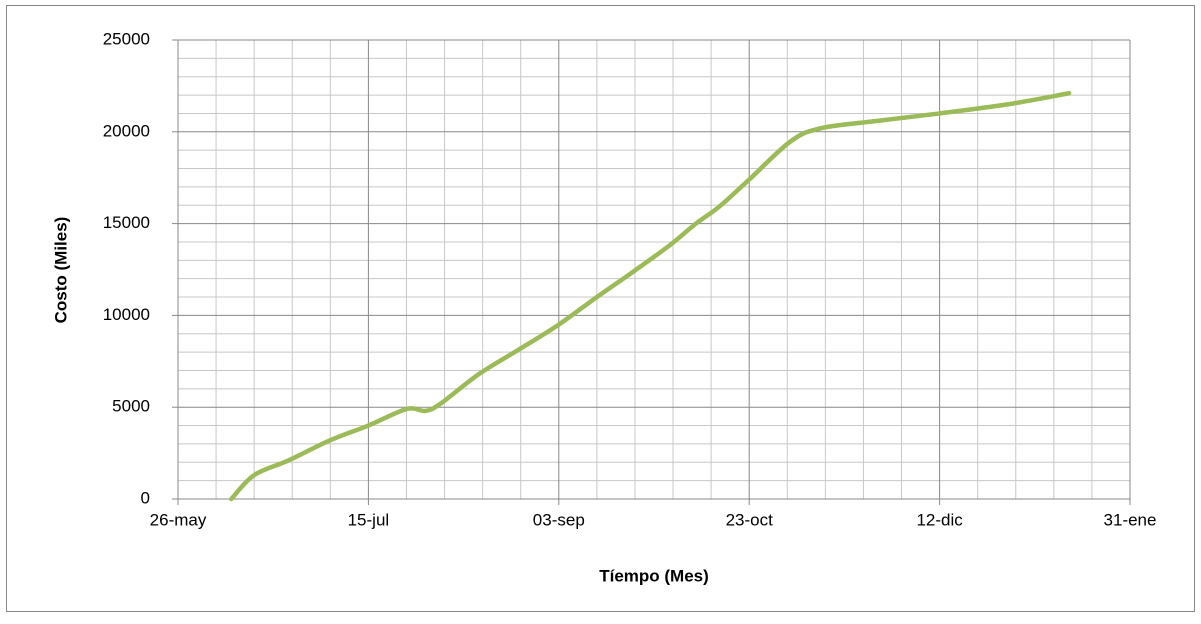  What do you see at coordinates (654, 575) in the screenshot?
I see `x-axis-title: Tíempo (Mes)` at bounding box center [654, 575].